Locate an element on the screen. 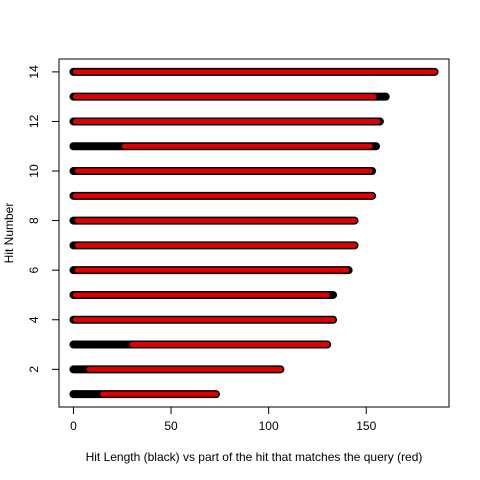 The width and height of the screenshot is (480, 480). y-axis: 2 4 6 8 10 12 14 is located at coordinates (43, 219).